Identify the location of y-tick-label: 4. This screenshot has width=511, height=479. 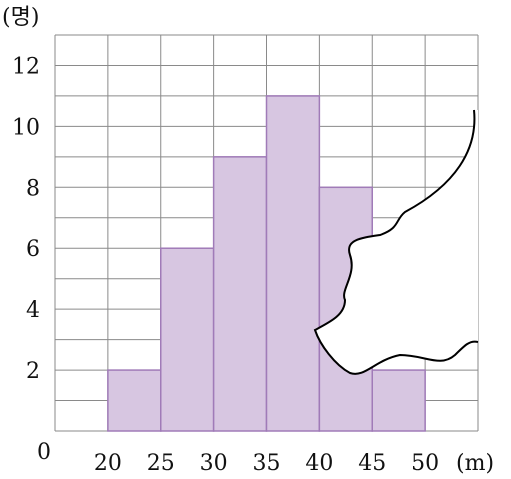
(33, 310).